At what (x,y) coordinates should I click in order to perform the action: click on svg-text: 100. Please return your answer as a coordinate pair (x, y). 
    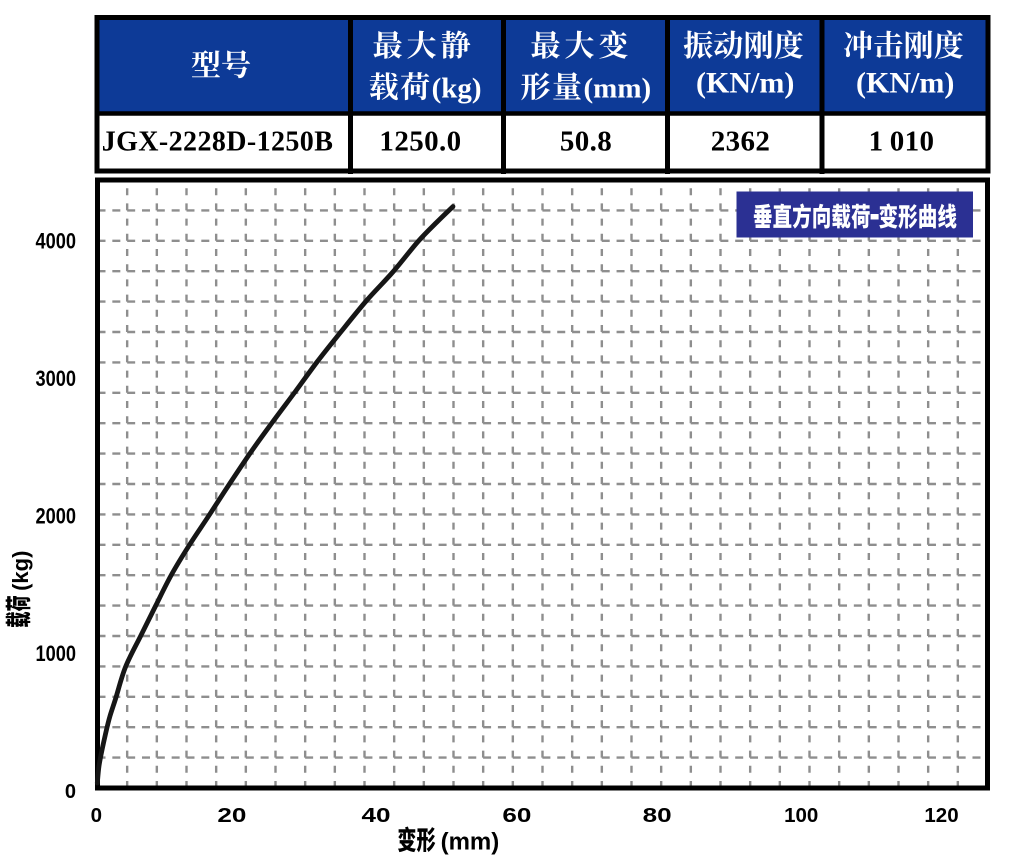
    Looking at the image, I should click on (801, 815).